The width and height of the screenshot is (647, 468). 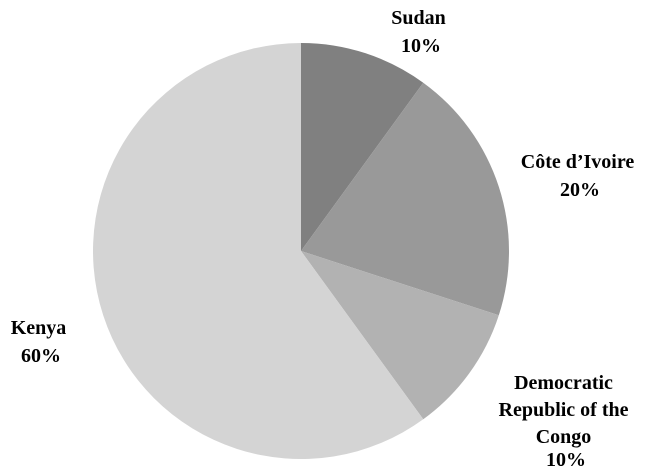 I want to click on pie-slice-sudan, so click(x=362, y=147).